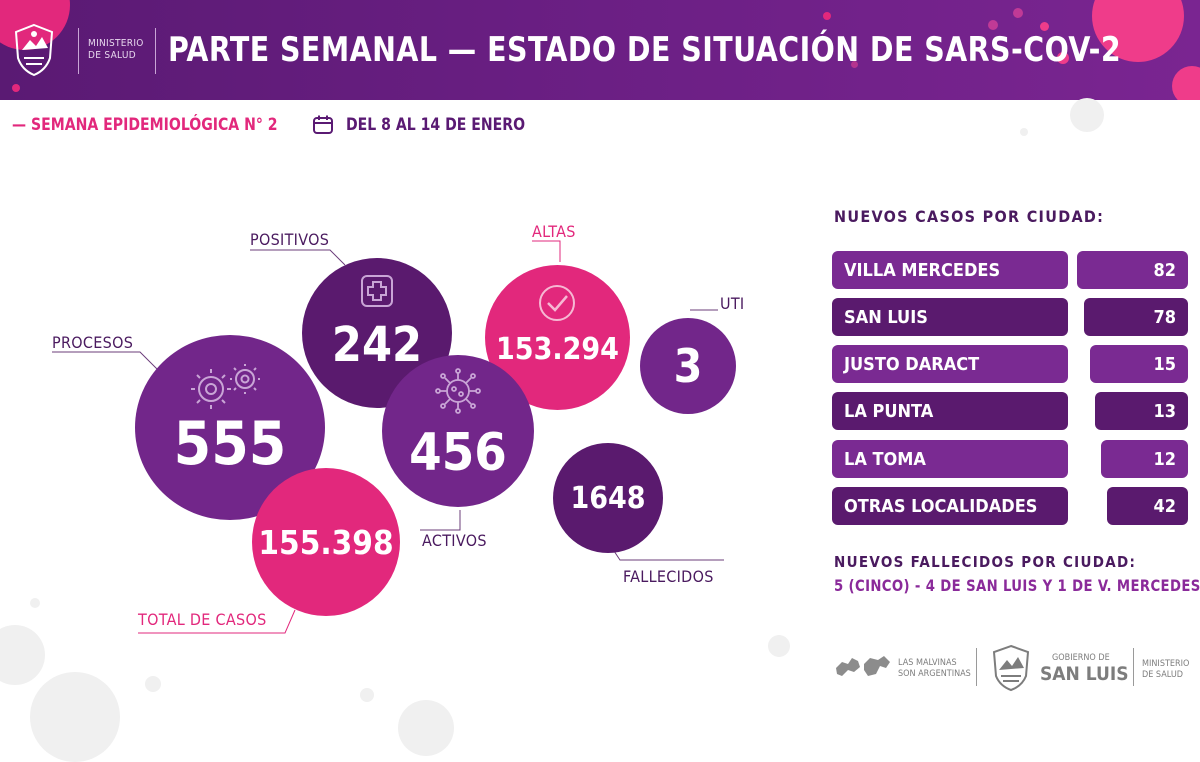 The width and height of the screenshot is (1200, 762). Describe the element at coordinates (934, 674) in the screenshot. I see `malvinas-line: SON ARGENTINAS` at that location.